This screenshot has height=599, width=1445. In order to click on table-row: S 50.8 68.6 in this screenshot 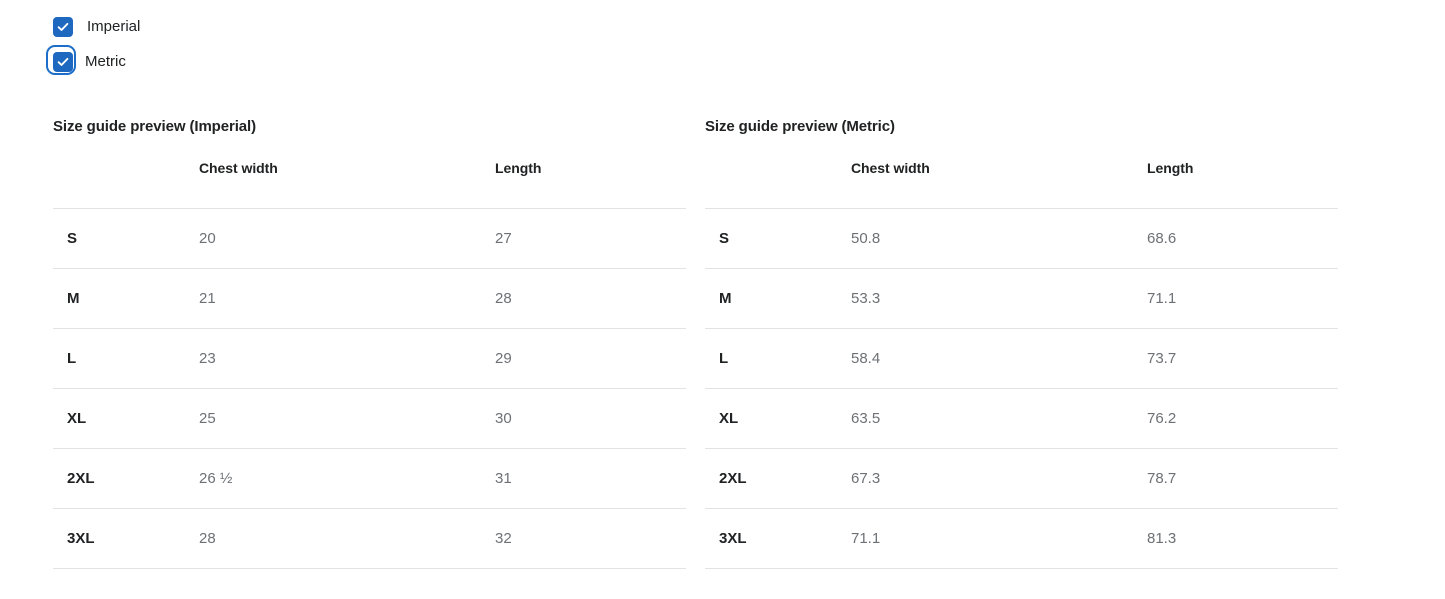, I will do `click(1021, 238)`.